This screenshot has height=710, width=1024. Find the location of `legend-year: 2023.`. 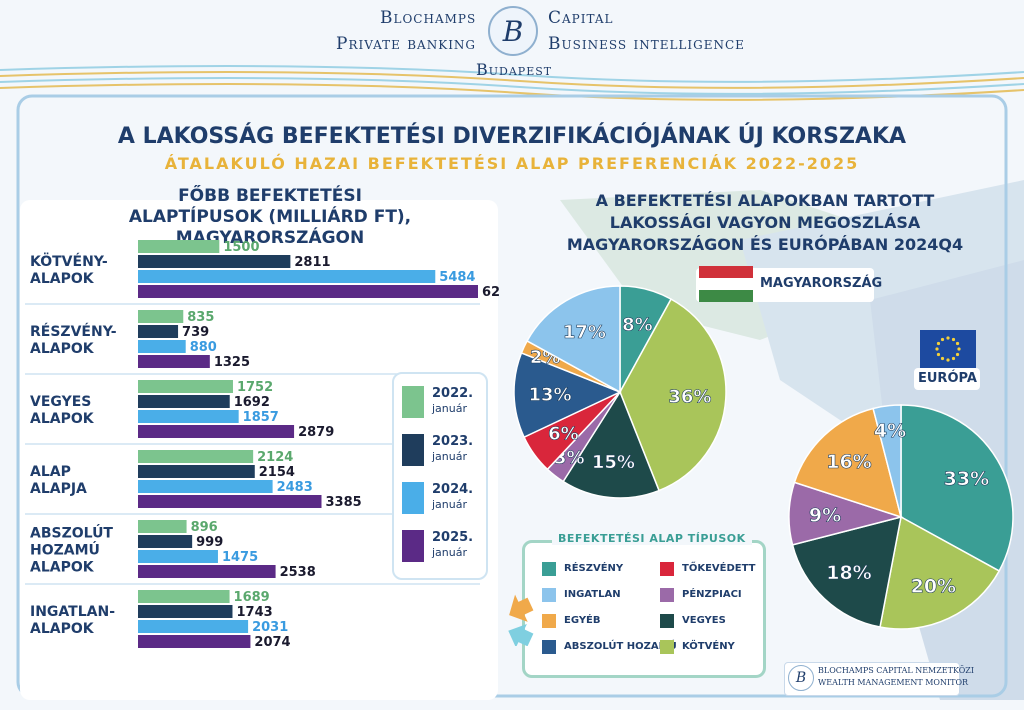

legend-year: 2023. is located at coordinates (453, 441).